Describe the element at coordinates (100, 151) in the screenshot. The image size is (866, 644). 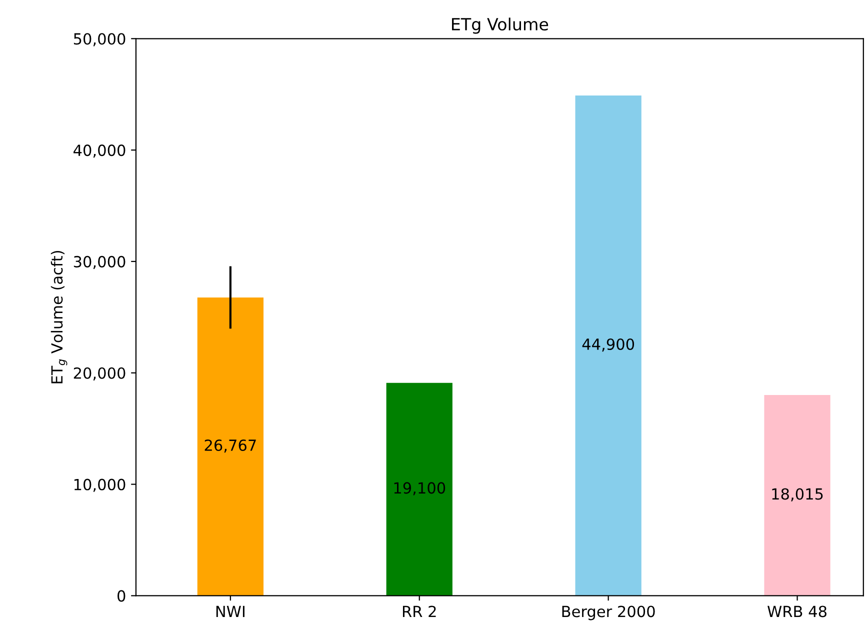
I see `y-tick-label: 40,000` at that location.